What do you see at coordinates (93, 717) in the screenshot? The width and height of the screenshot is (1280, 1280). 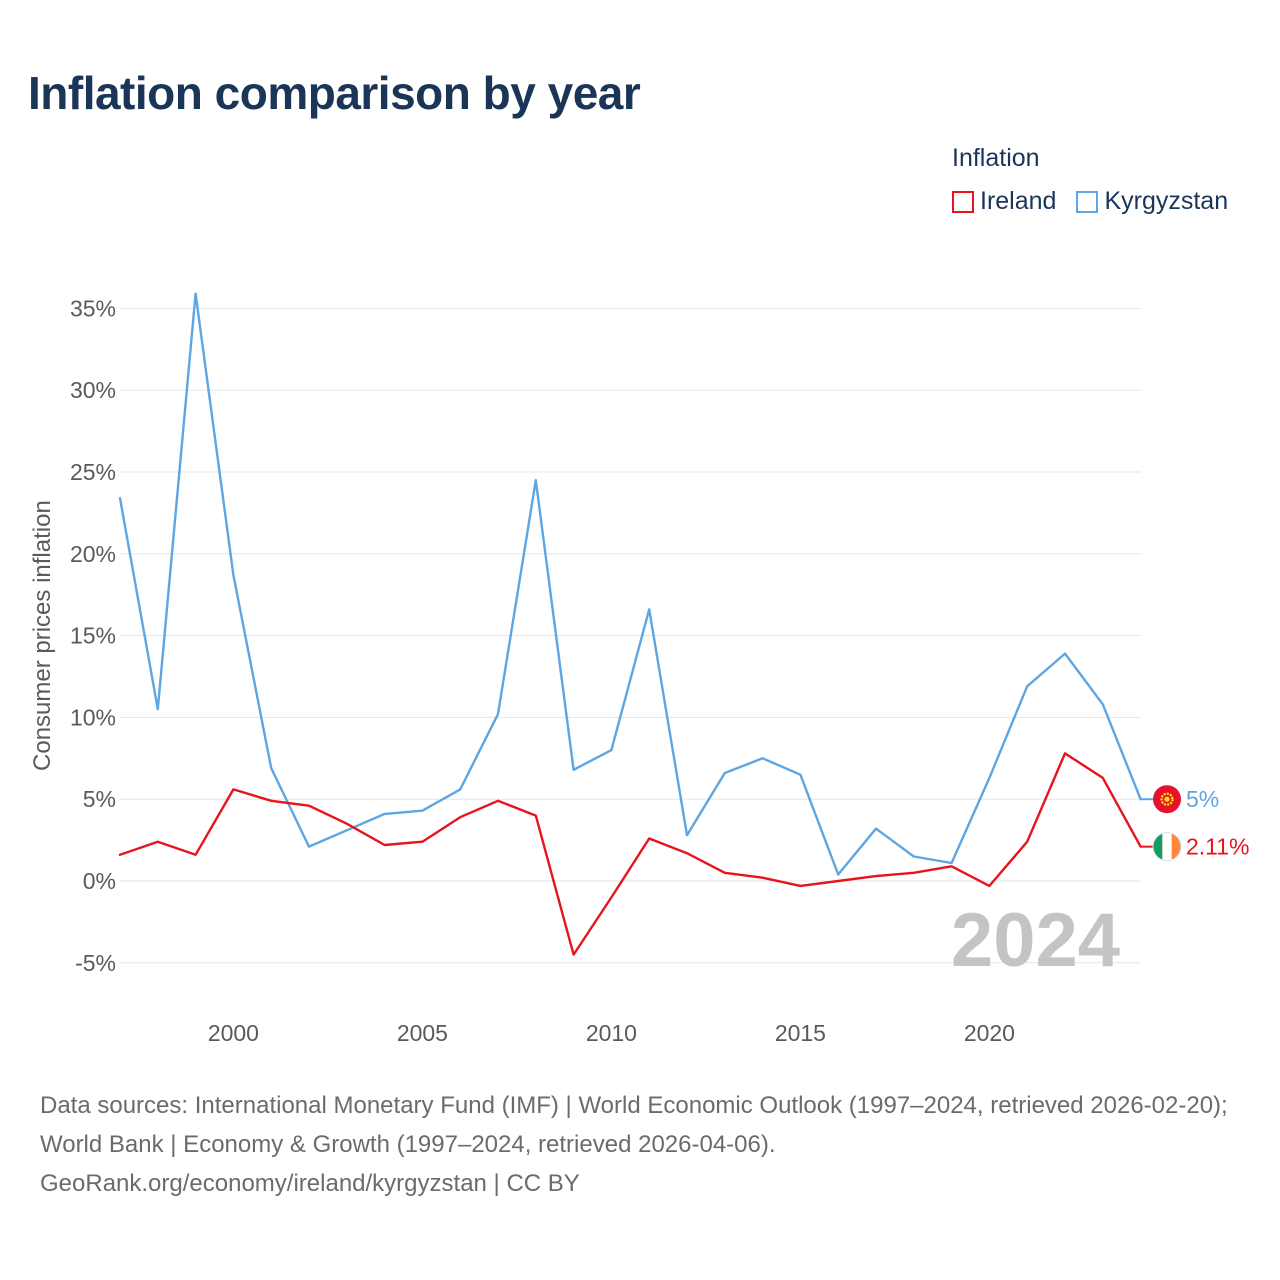 I see `y-tick-label: 10%` at bounding box center [93, 717].